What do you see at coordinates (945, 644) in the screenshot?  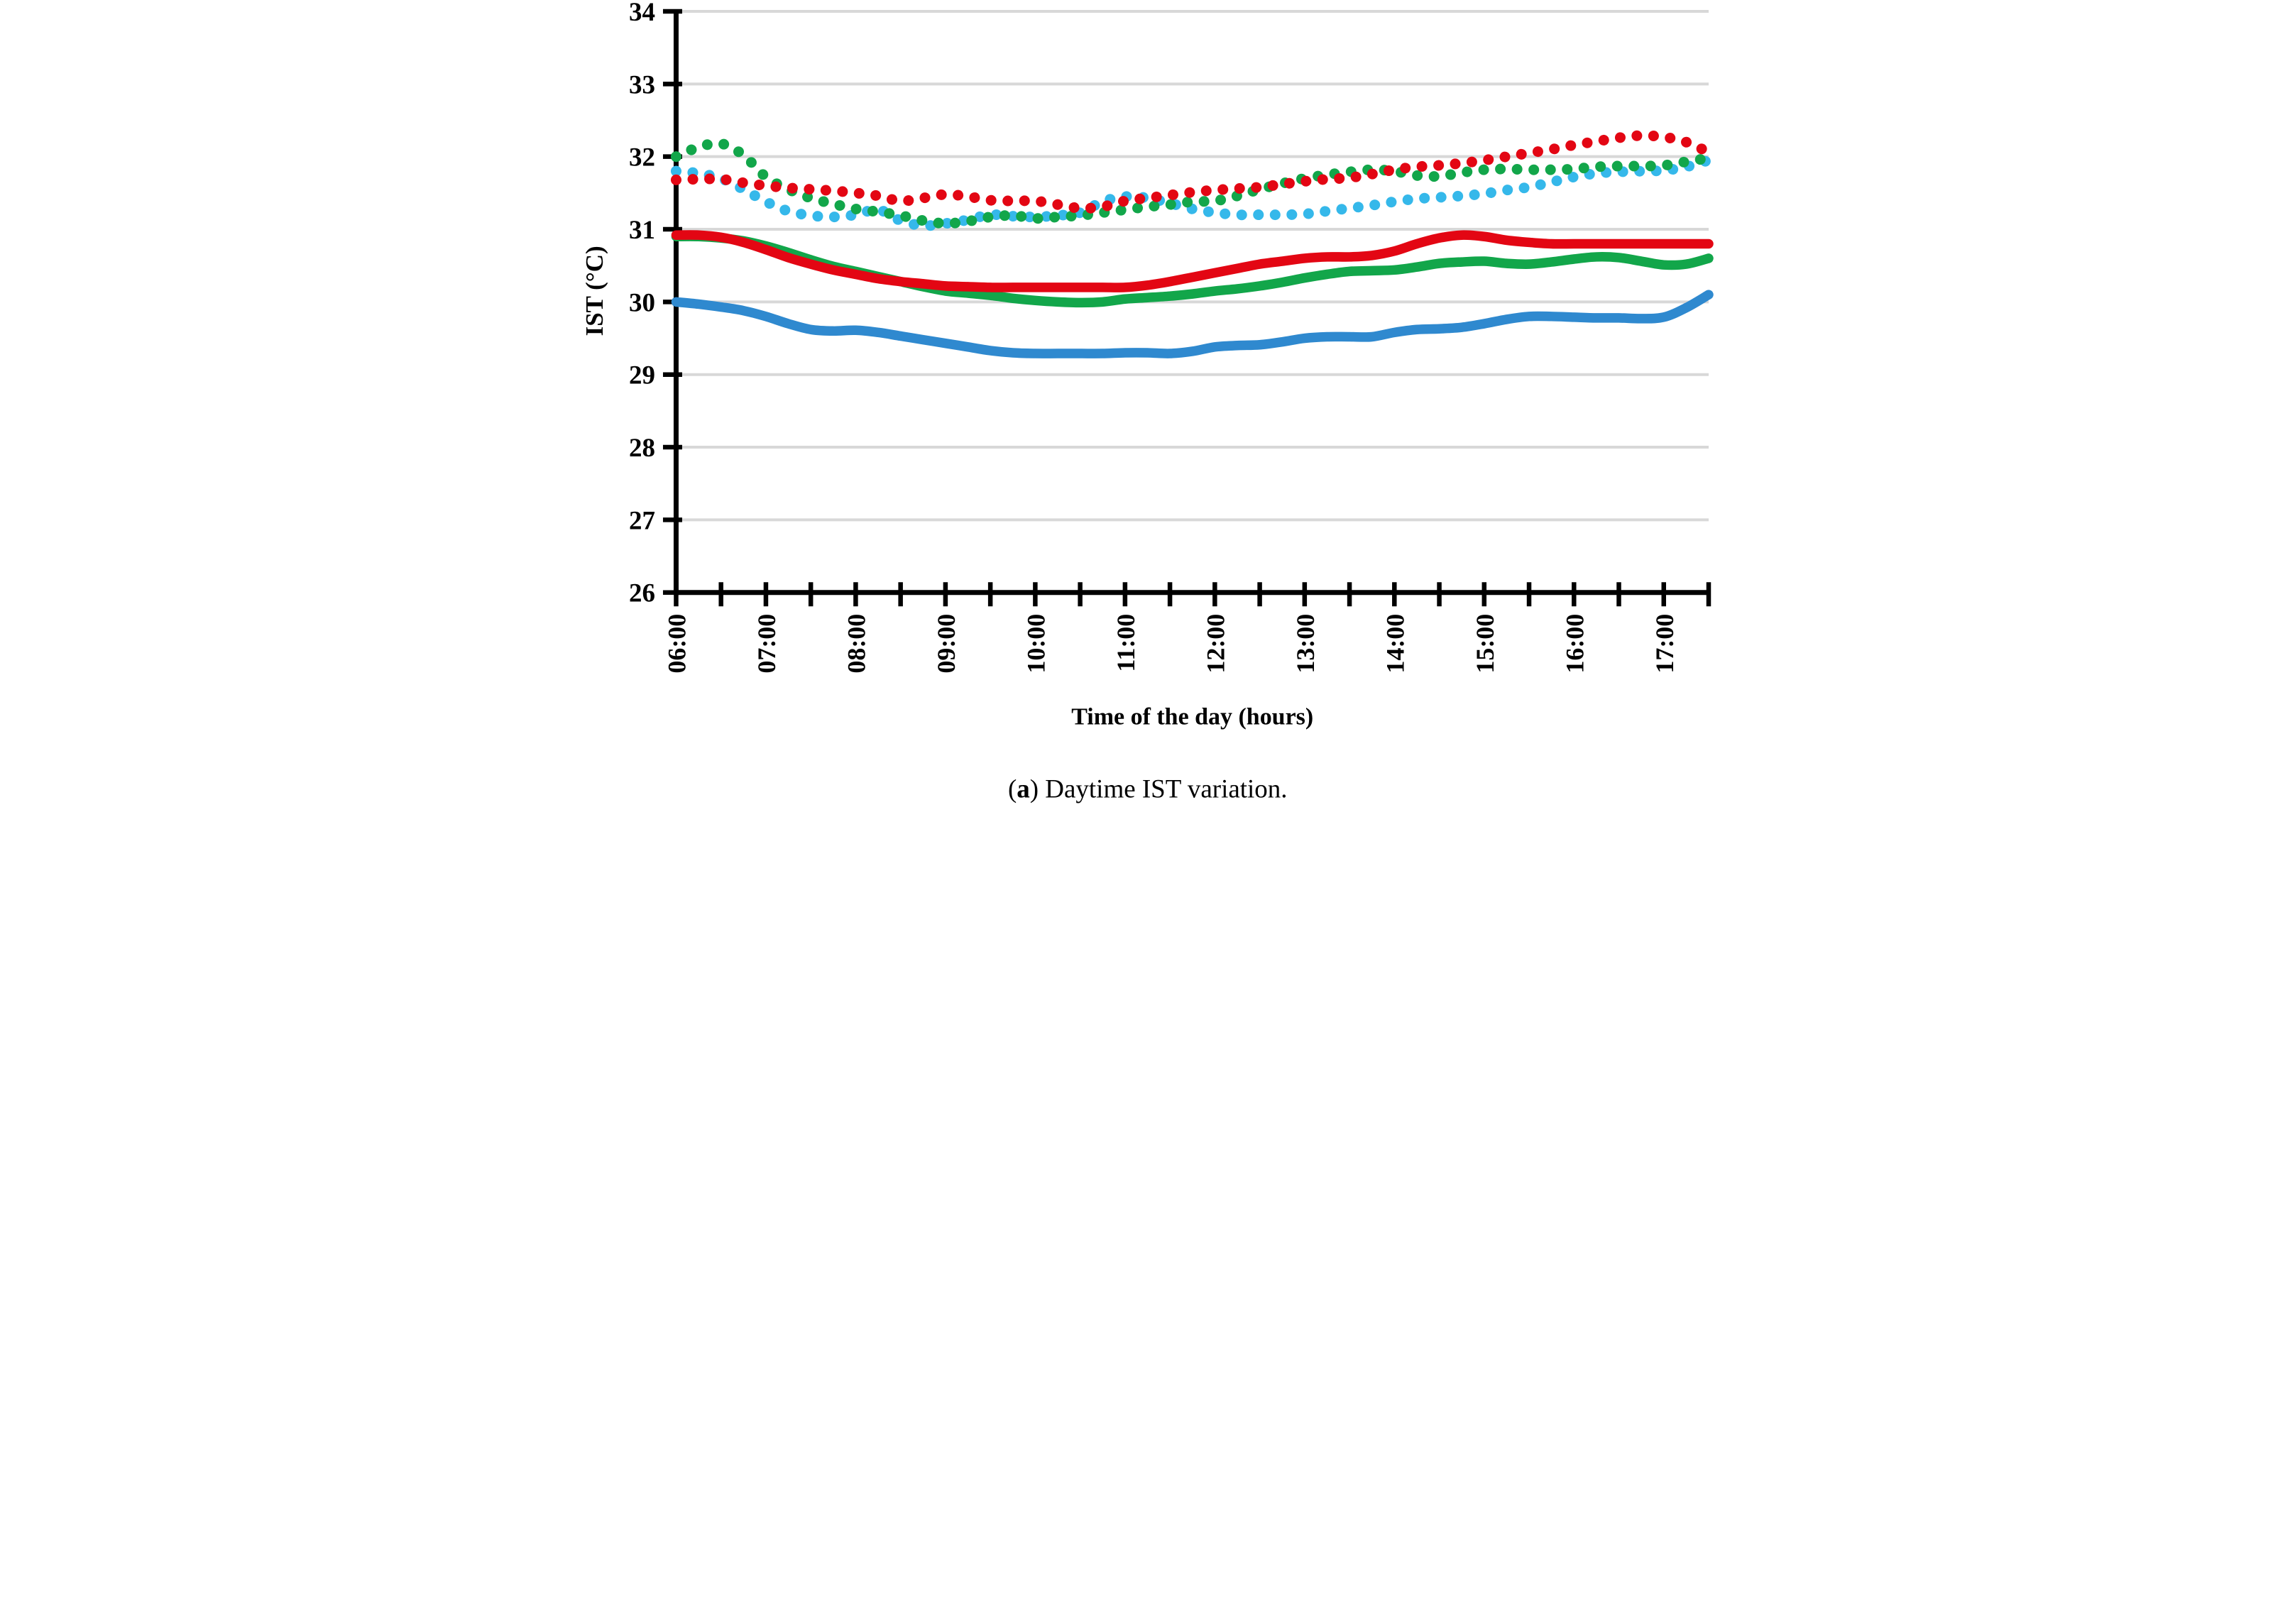 I see `x-tick-label-09:00: 09:00` at bounding box center [945, 644].